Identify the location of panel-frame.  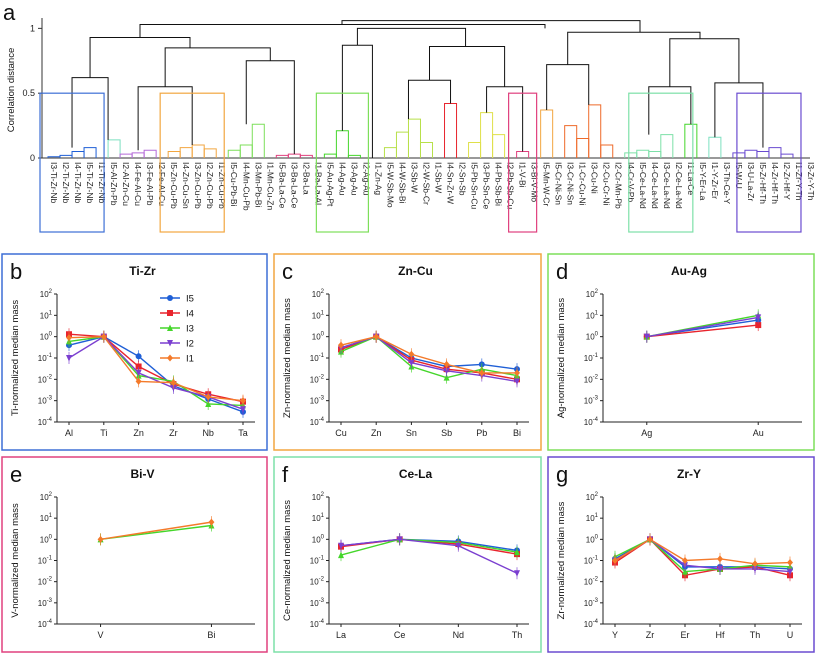
(407, 352).